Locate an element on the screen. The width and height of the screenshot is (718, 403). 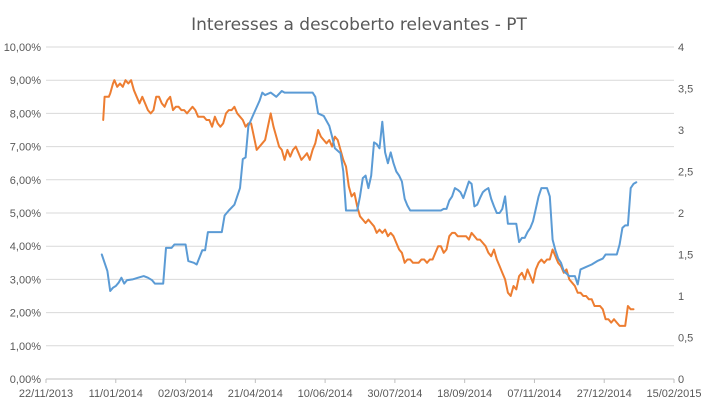
x-tick-label: 10/06/2014 is located at coordinates (325, 394).